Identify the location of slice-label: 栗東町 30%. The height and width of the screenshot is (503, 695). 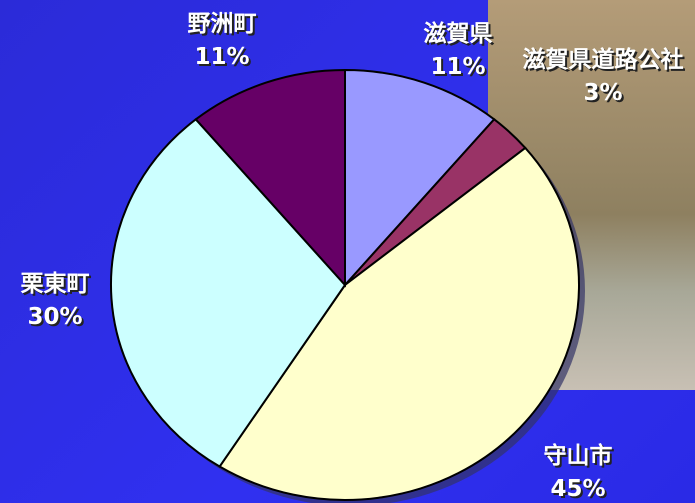
(60, 301).